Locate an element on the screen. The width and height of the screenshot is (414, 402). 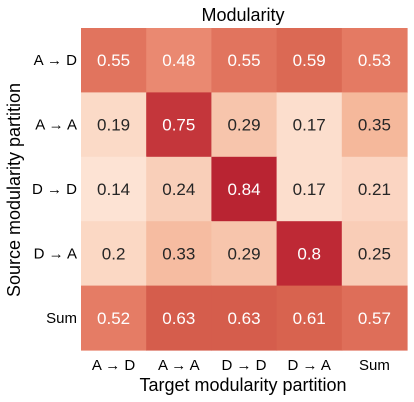
cell-value-label: 0.21 is located at coordinates (374, 189).